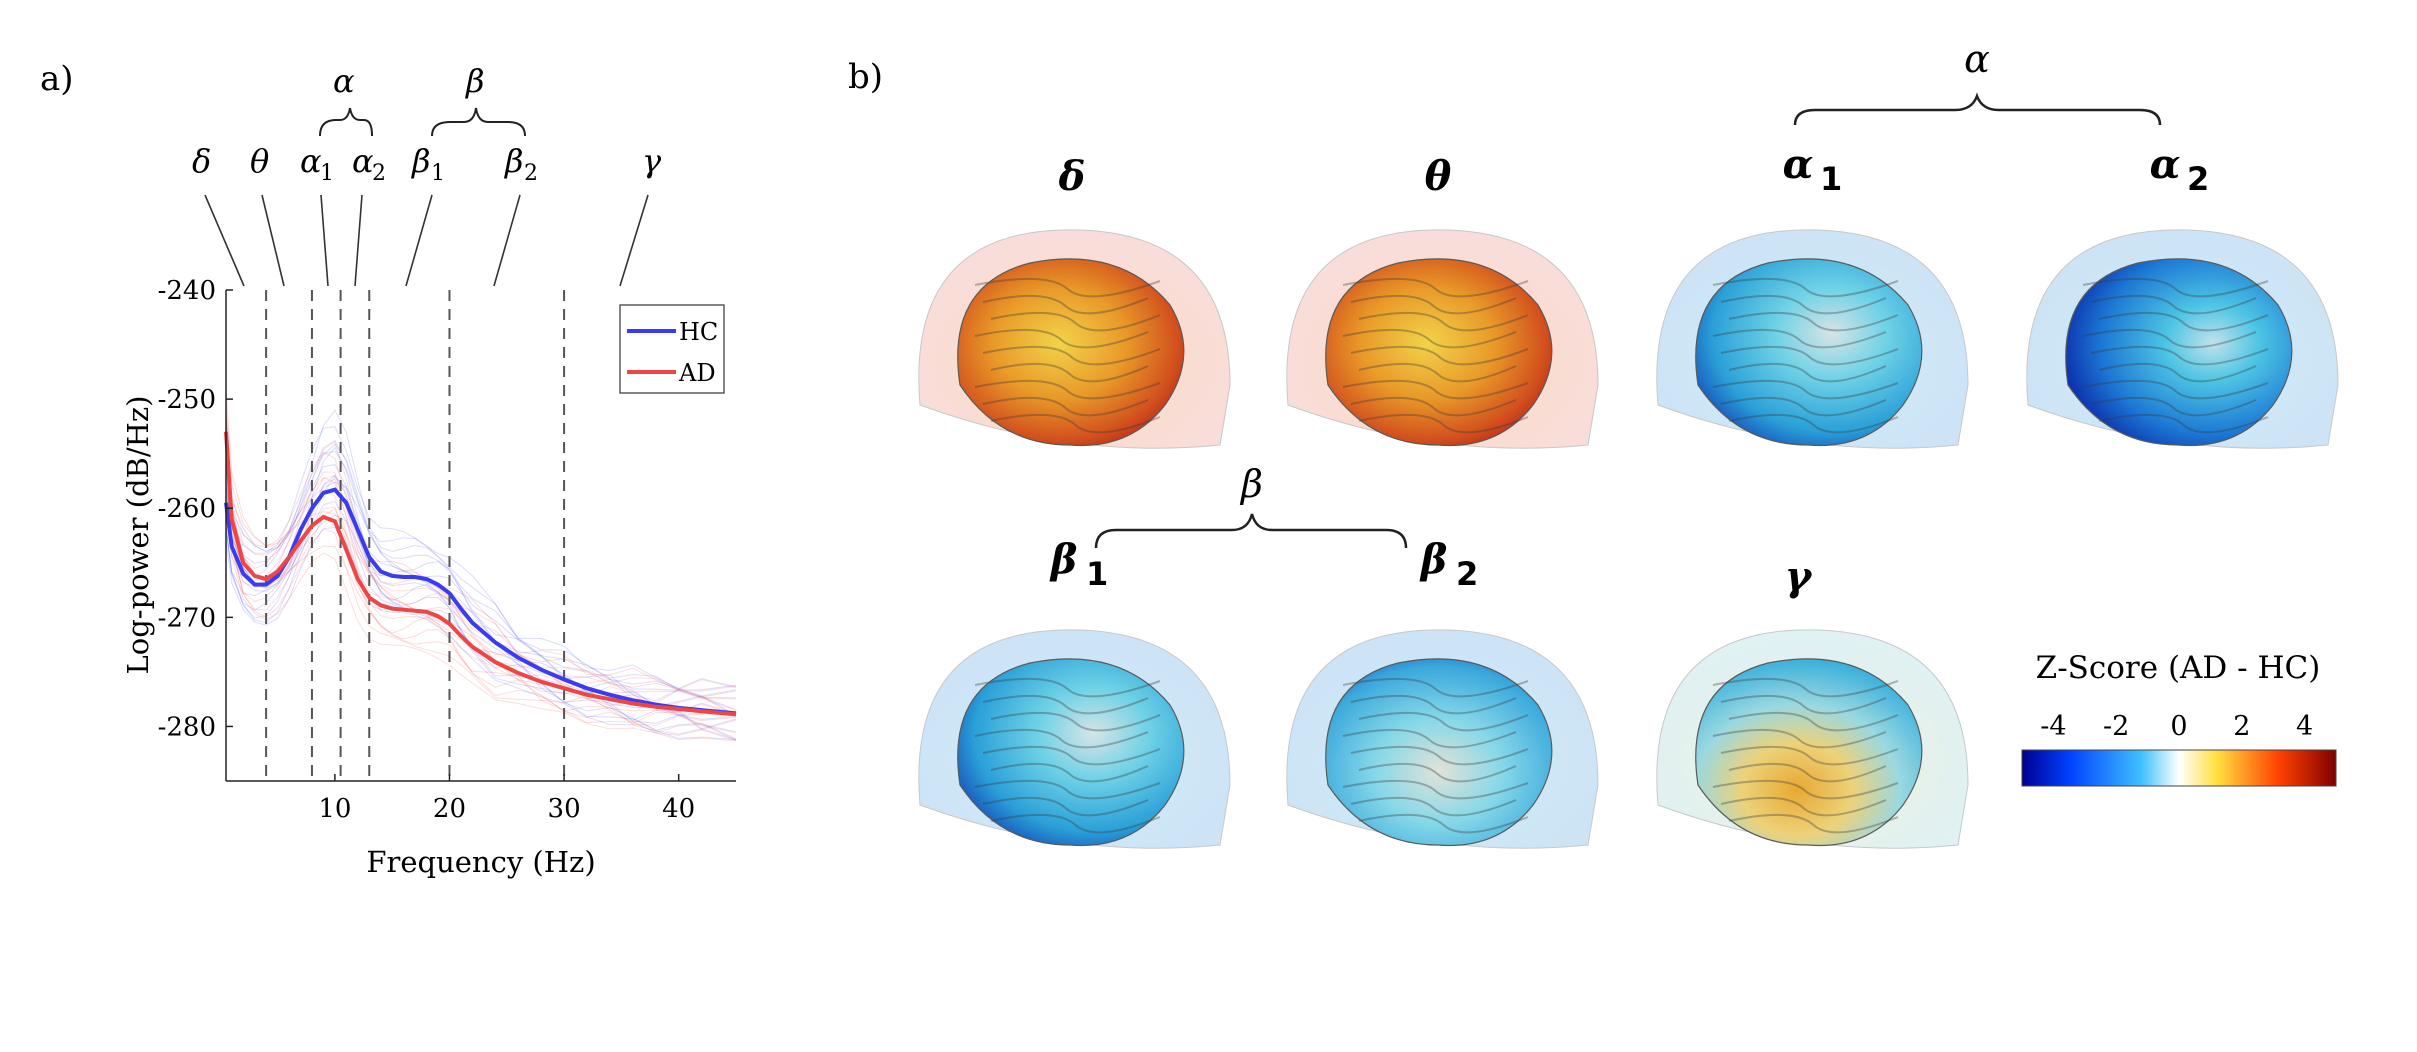 The image size is (2417, 1052). Describe the element at coordinates (187, 727) in the screenshot. I see `y-tick-label: -280` at that location.